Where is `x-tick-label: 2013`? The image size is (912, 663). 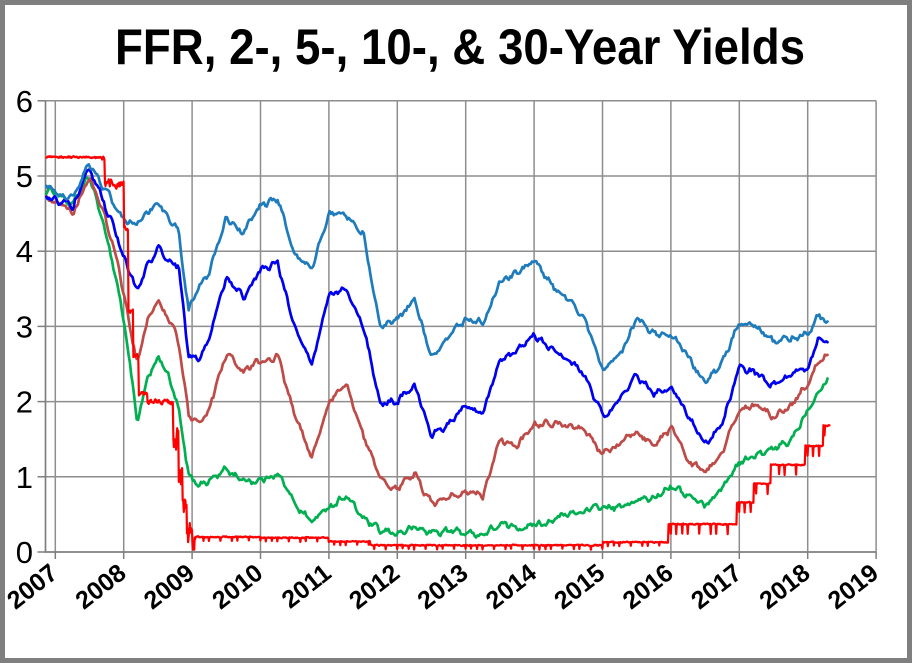
x-tick-label: 2013 is located at coordinates (442, 587).